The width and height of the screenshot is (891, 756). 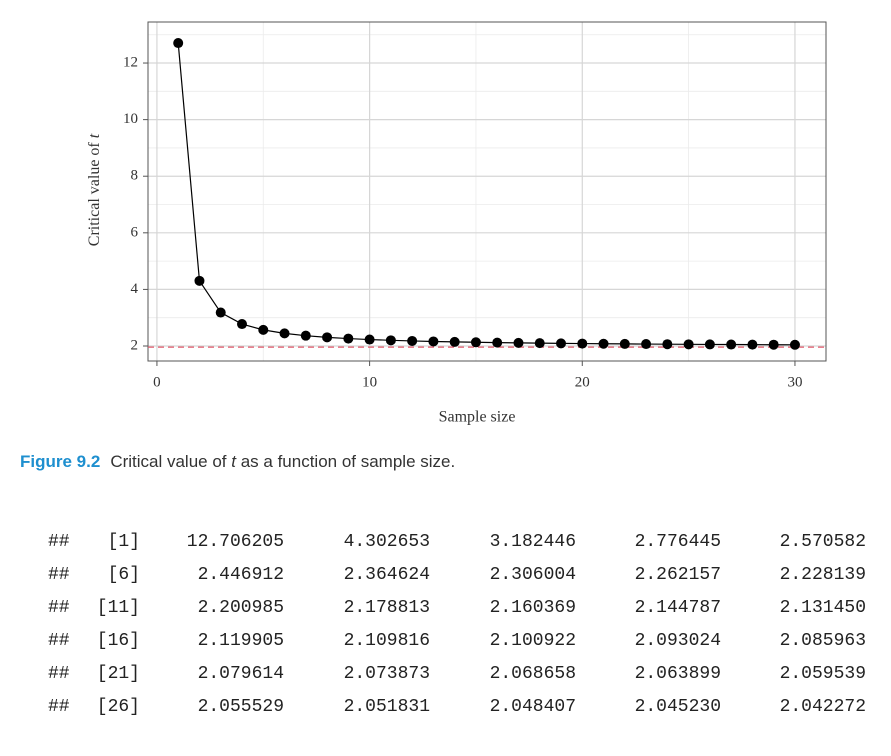 I want to click on y-axis-title: Critical value of t, so click(x=94, y=189).